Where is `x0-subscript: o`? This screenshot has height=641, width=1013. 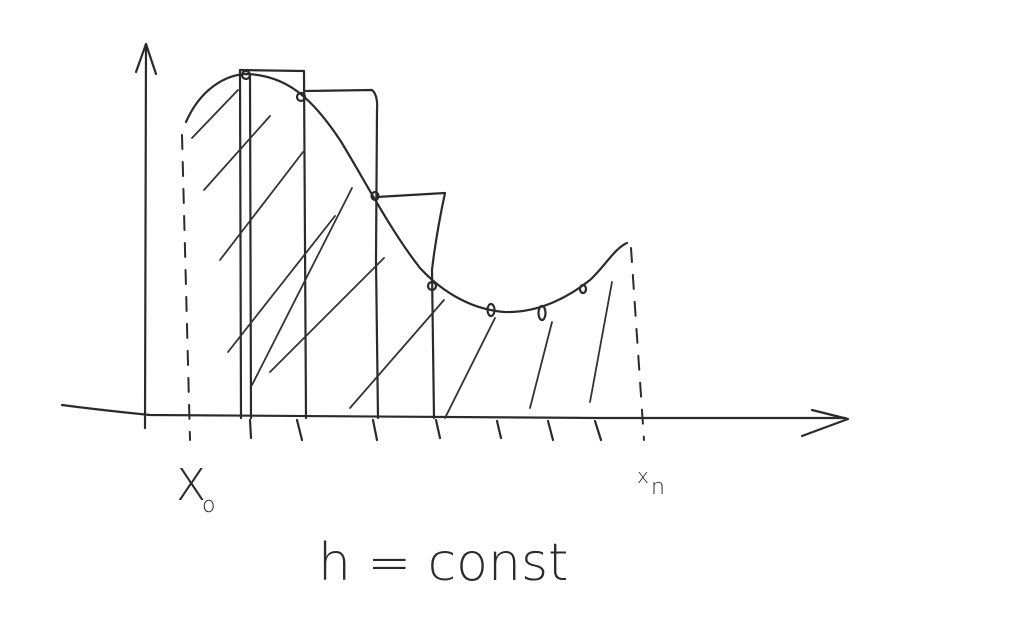
x0-subscript: o is located at coordinates (208, 505).